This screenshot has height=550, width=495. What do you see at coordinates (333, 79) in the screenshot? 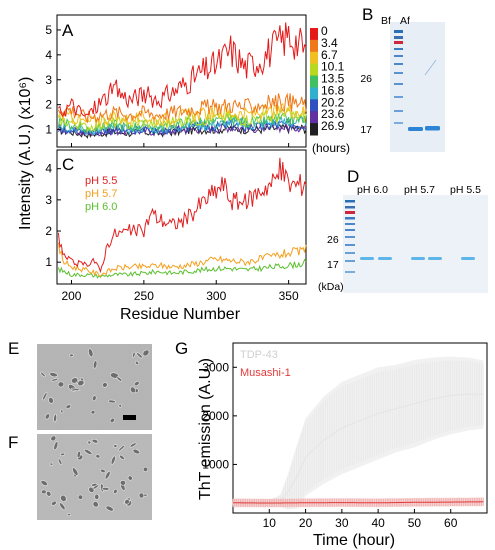
I see `colorbar-tick-4: 13.5` at bounding box center [333, 79].